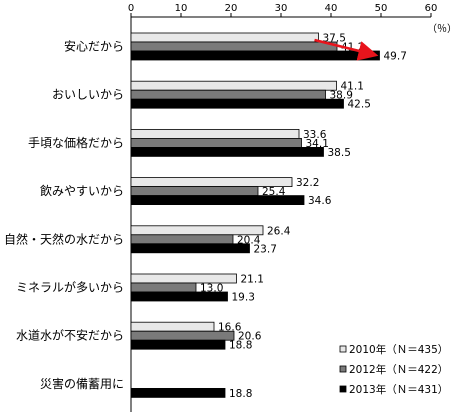 Image resolution: width=460 pixels, height=418 pixels. Describe the element at coordinates (279, 231) in the screenshot. I see `value-label: 26.4` at that location.